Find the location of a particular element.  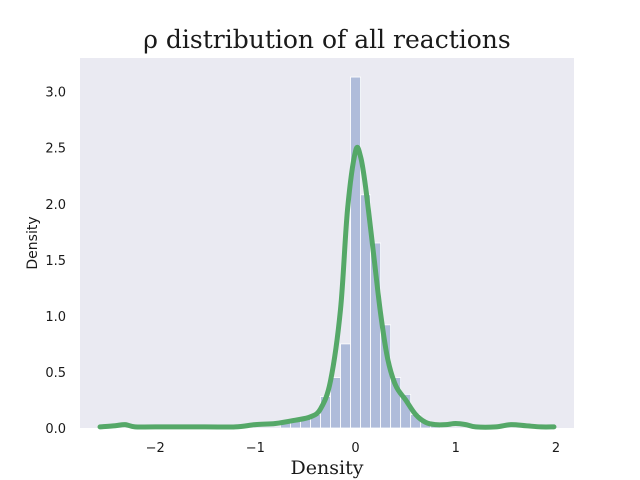

y-tick-label: 2.0 is located at coordinates (55, 205).